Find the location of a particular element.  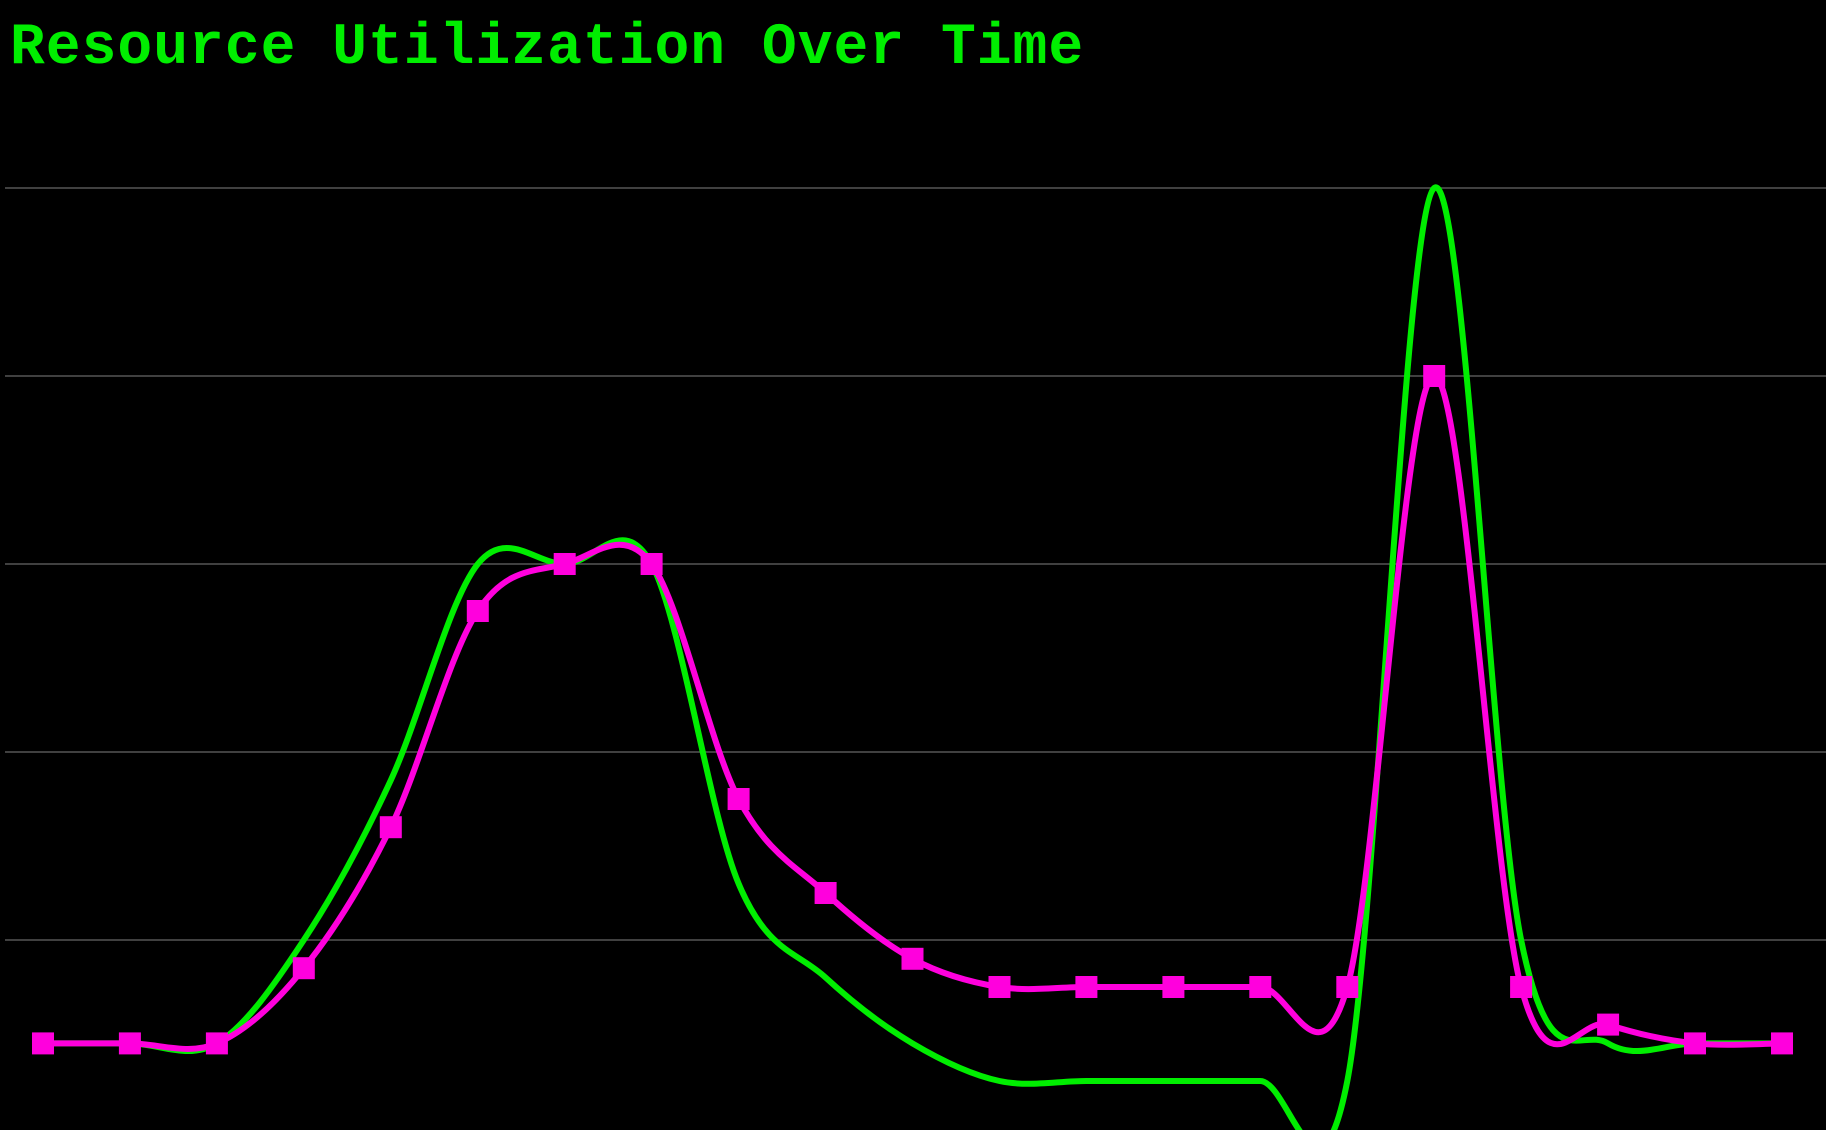

chart-title: Resource Utilization Over Time is located at coordinates (547, 48).